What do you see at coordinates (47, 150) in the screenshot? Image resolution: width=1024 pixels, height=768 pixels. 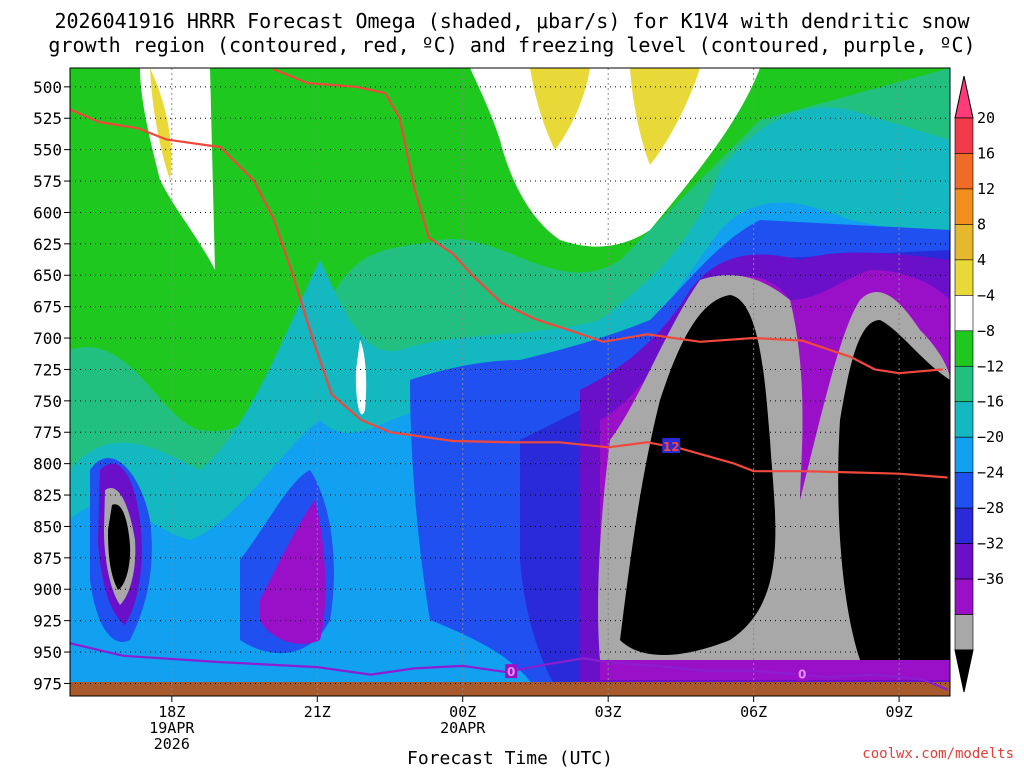 I see `y-tick-label: 550` at bounding box center [47, 150].